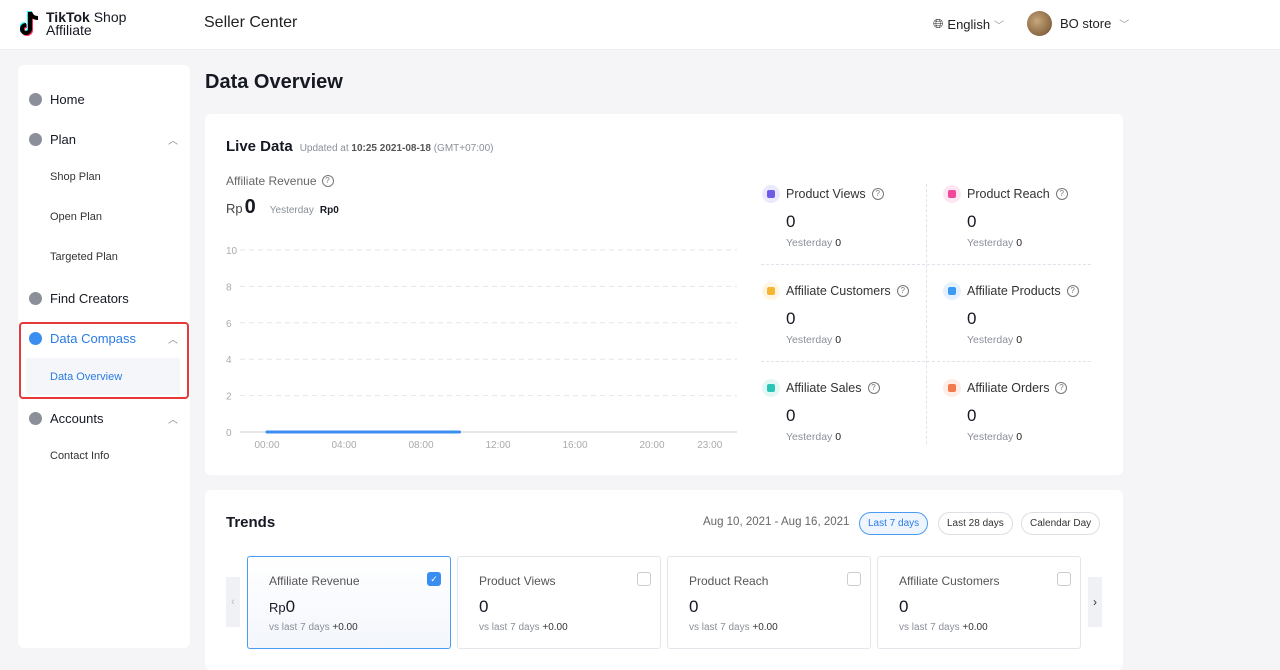  What do you see at coordinates (1014, 291) in the screenshot?
I see `metric-label: Affiliate Products` at bounding box center [1014, 291].